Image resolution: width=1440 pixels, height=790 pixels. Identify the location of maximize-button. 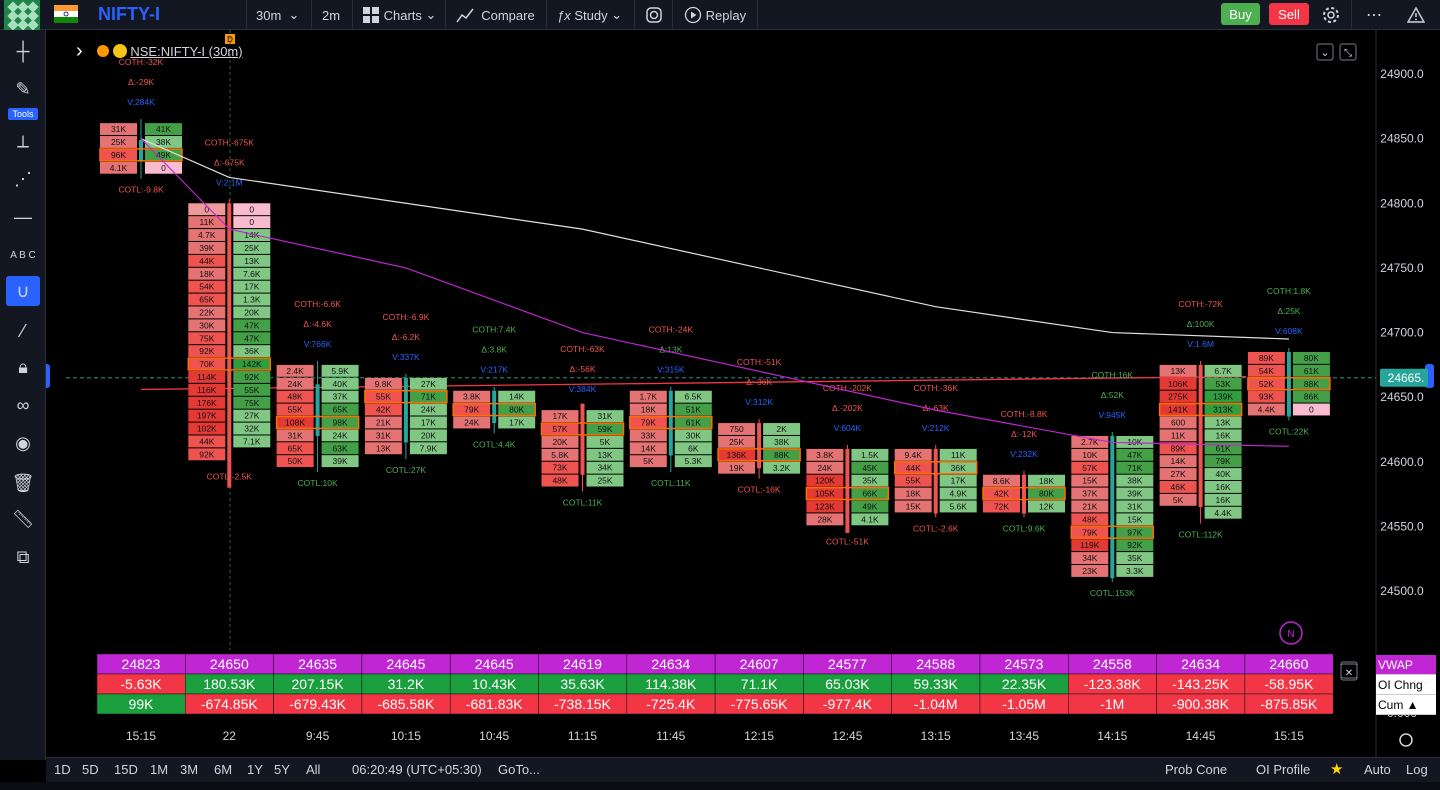
(1348, 52).